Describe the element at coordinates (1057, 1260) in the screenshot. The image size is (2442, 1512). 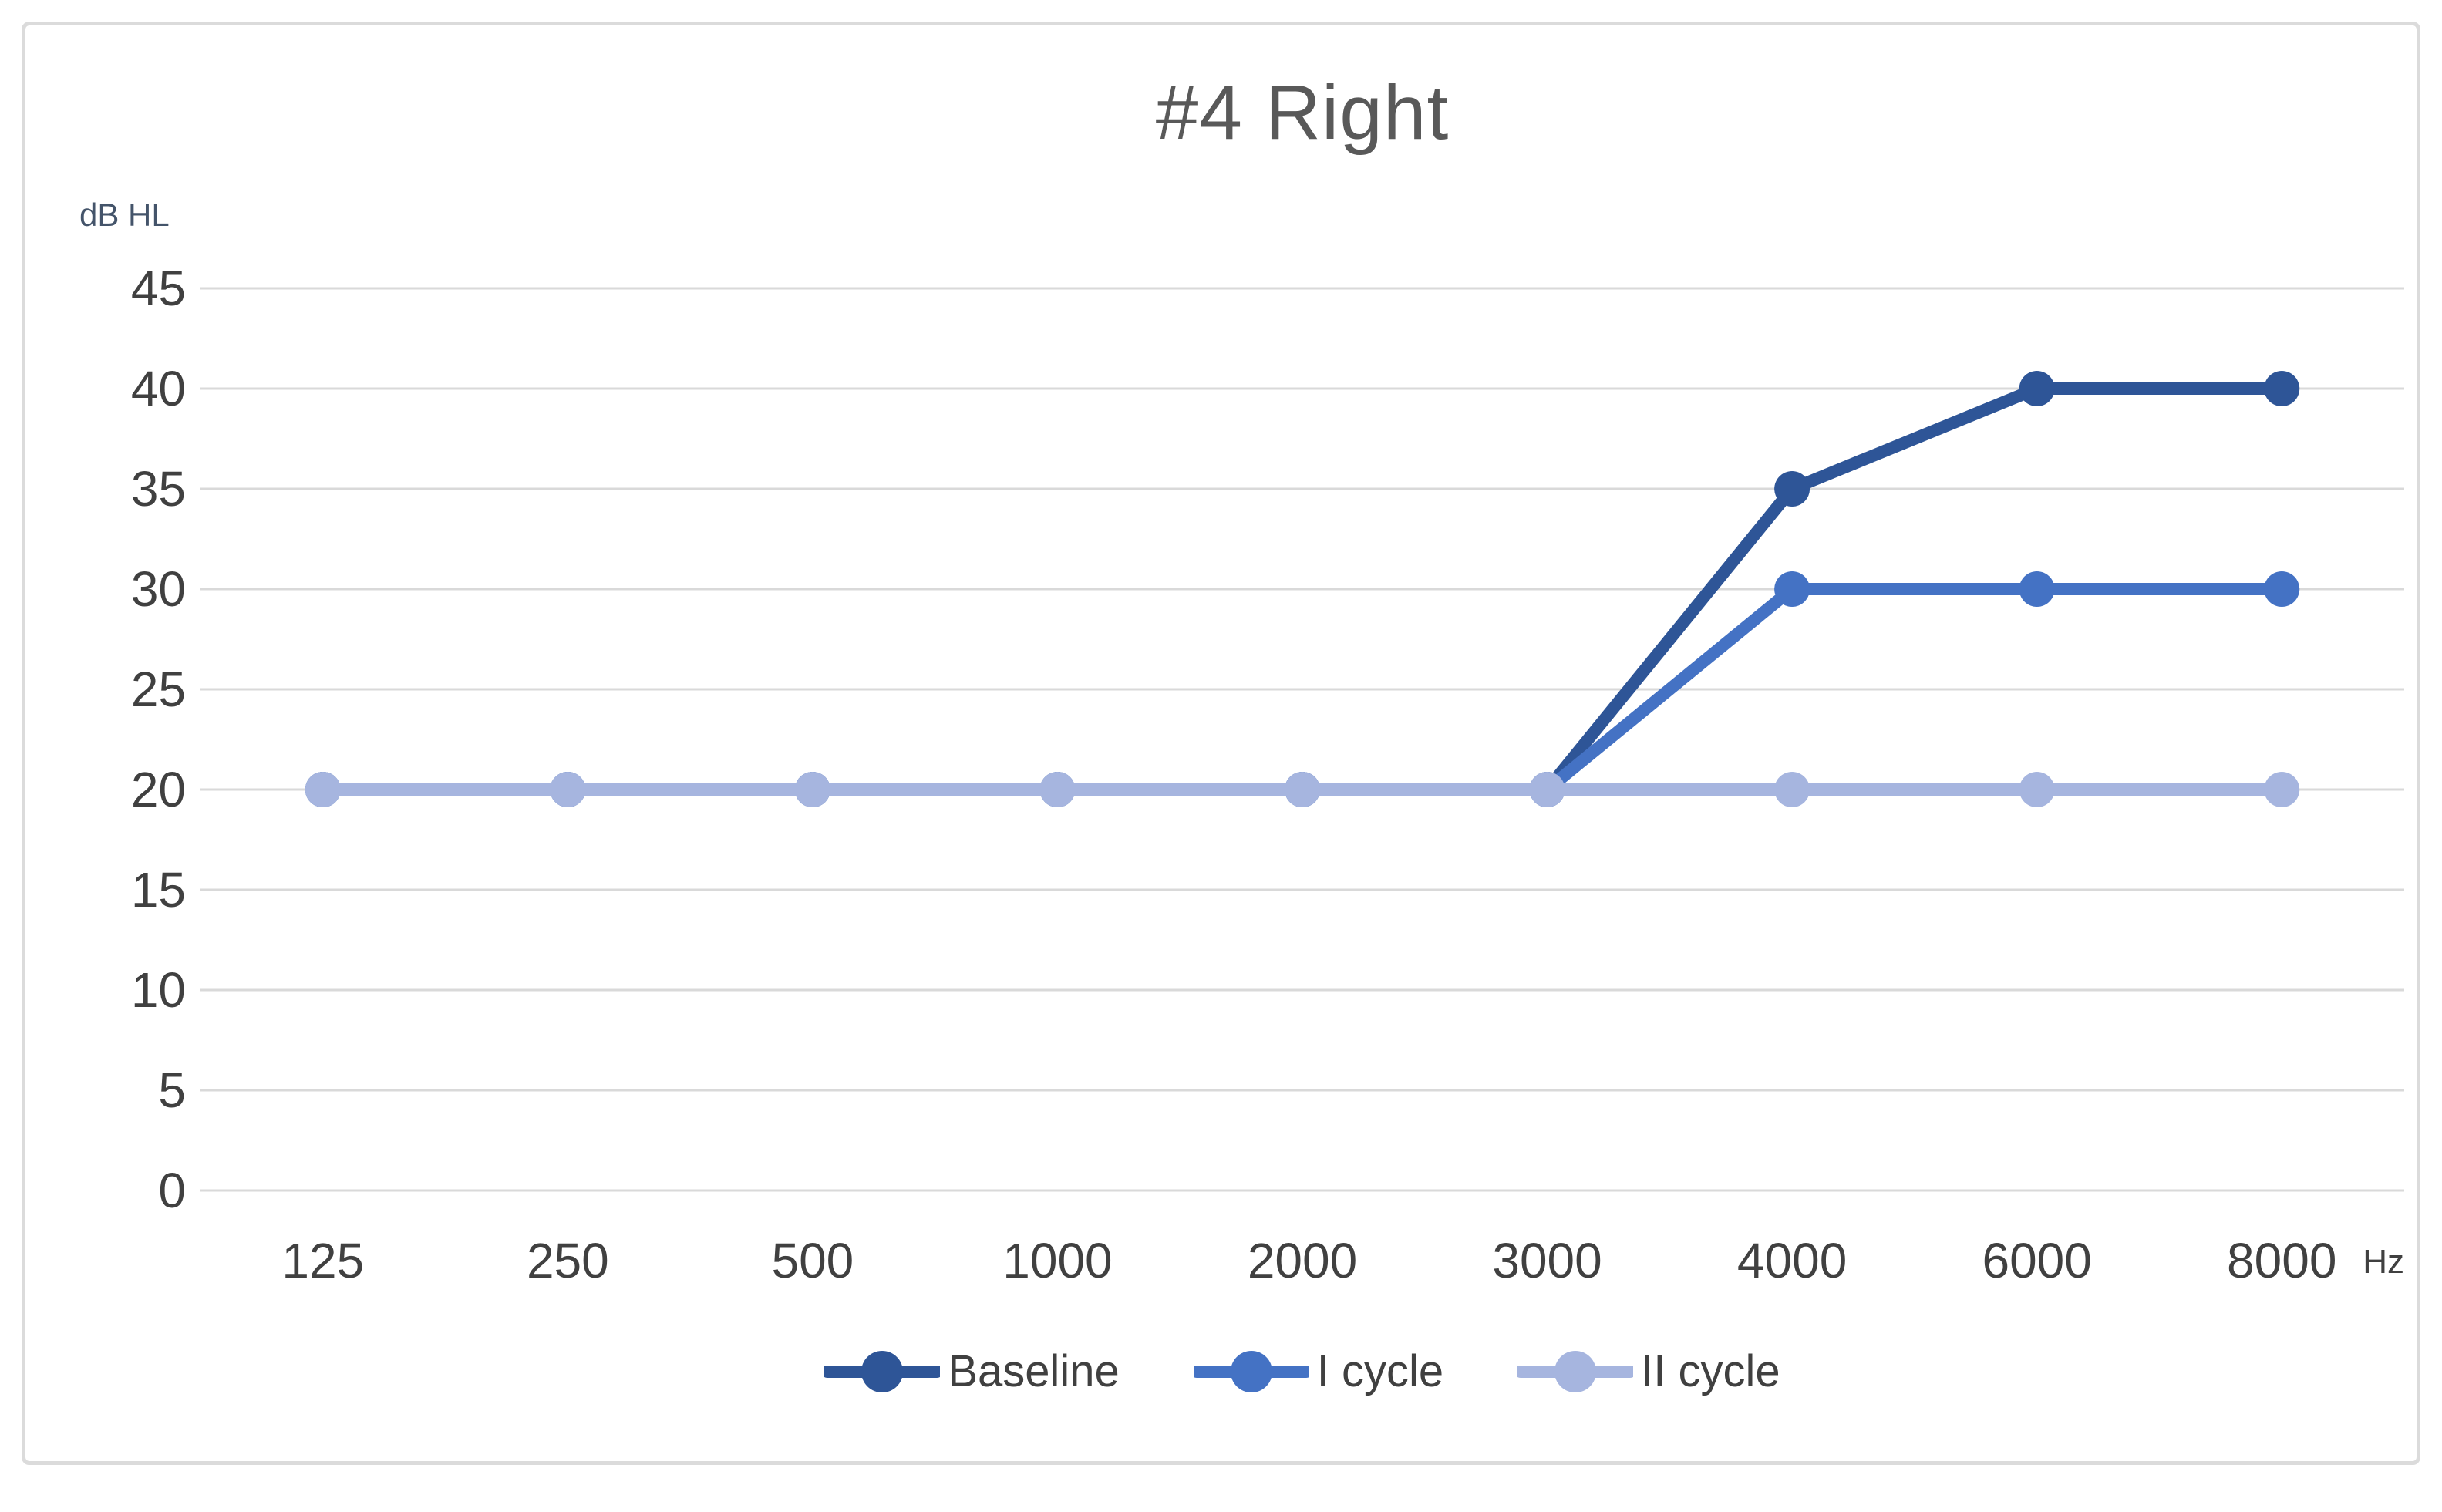
I see `x-tick-label-1000: 1000` at that location.